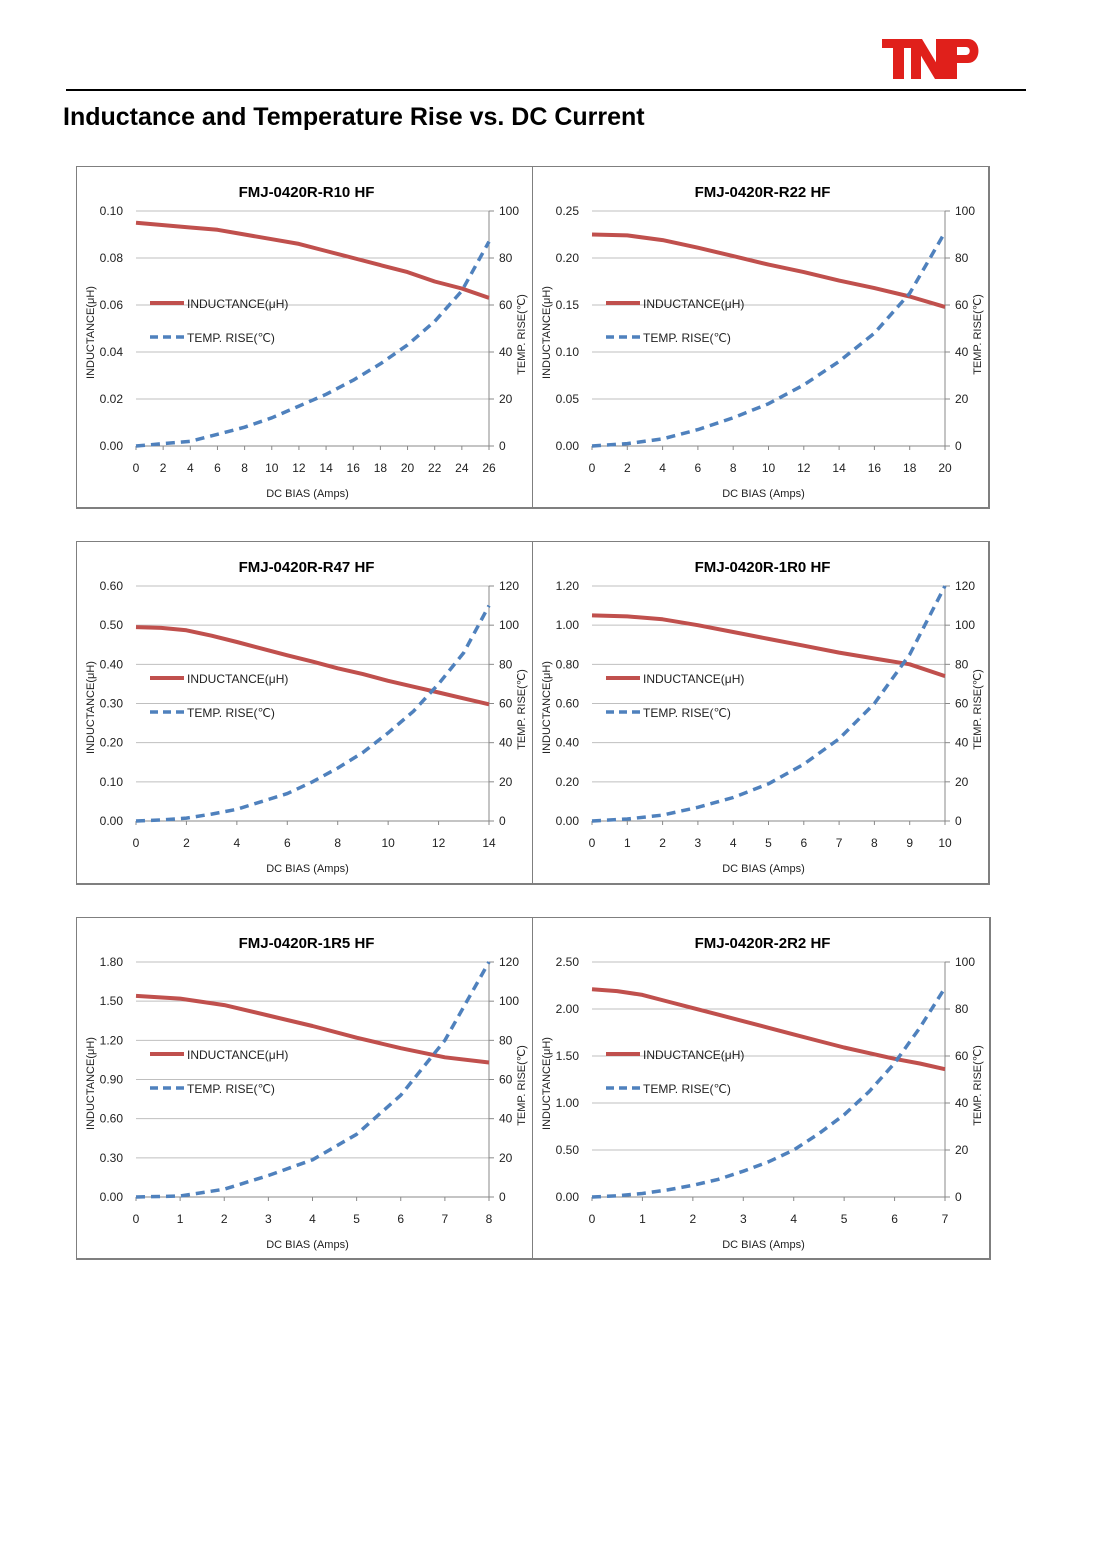 The image size is (1102, 1559). What do you see at coordinates (627, 843) in the screenshot?
I see `x-tick-label: 1` at bounding box center [627, 843].